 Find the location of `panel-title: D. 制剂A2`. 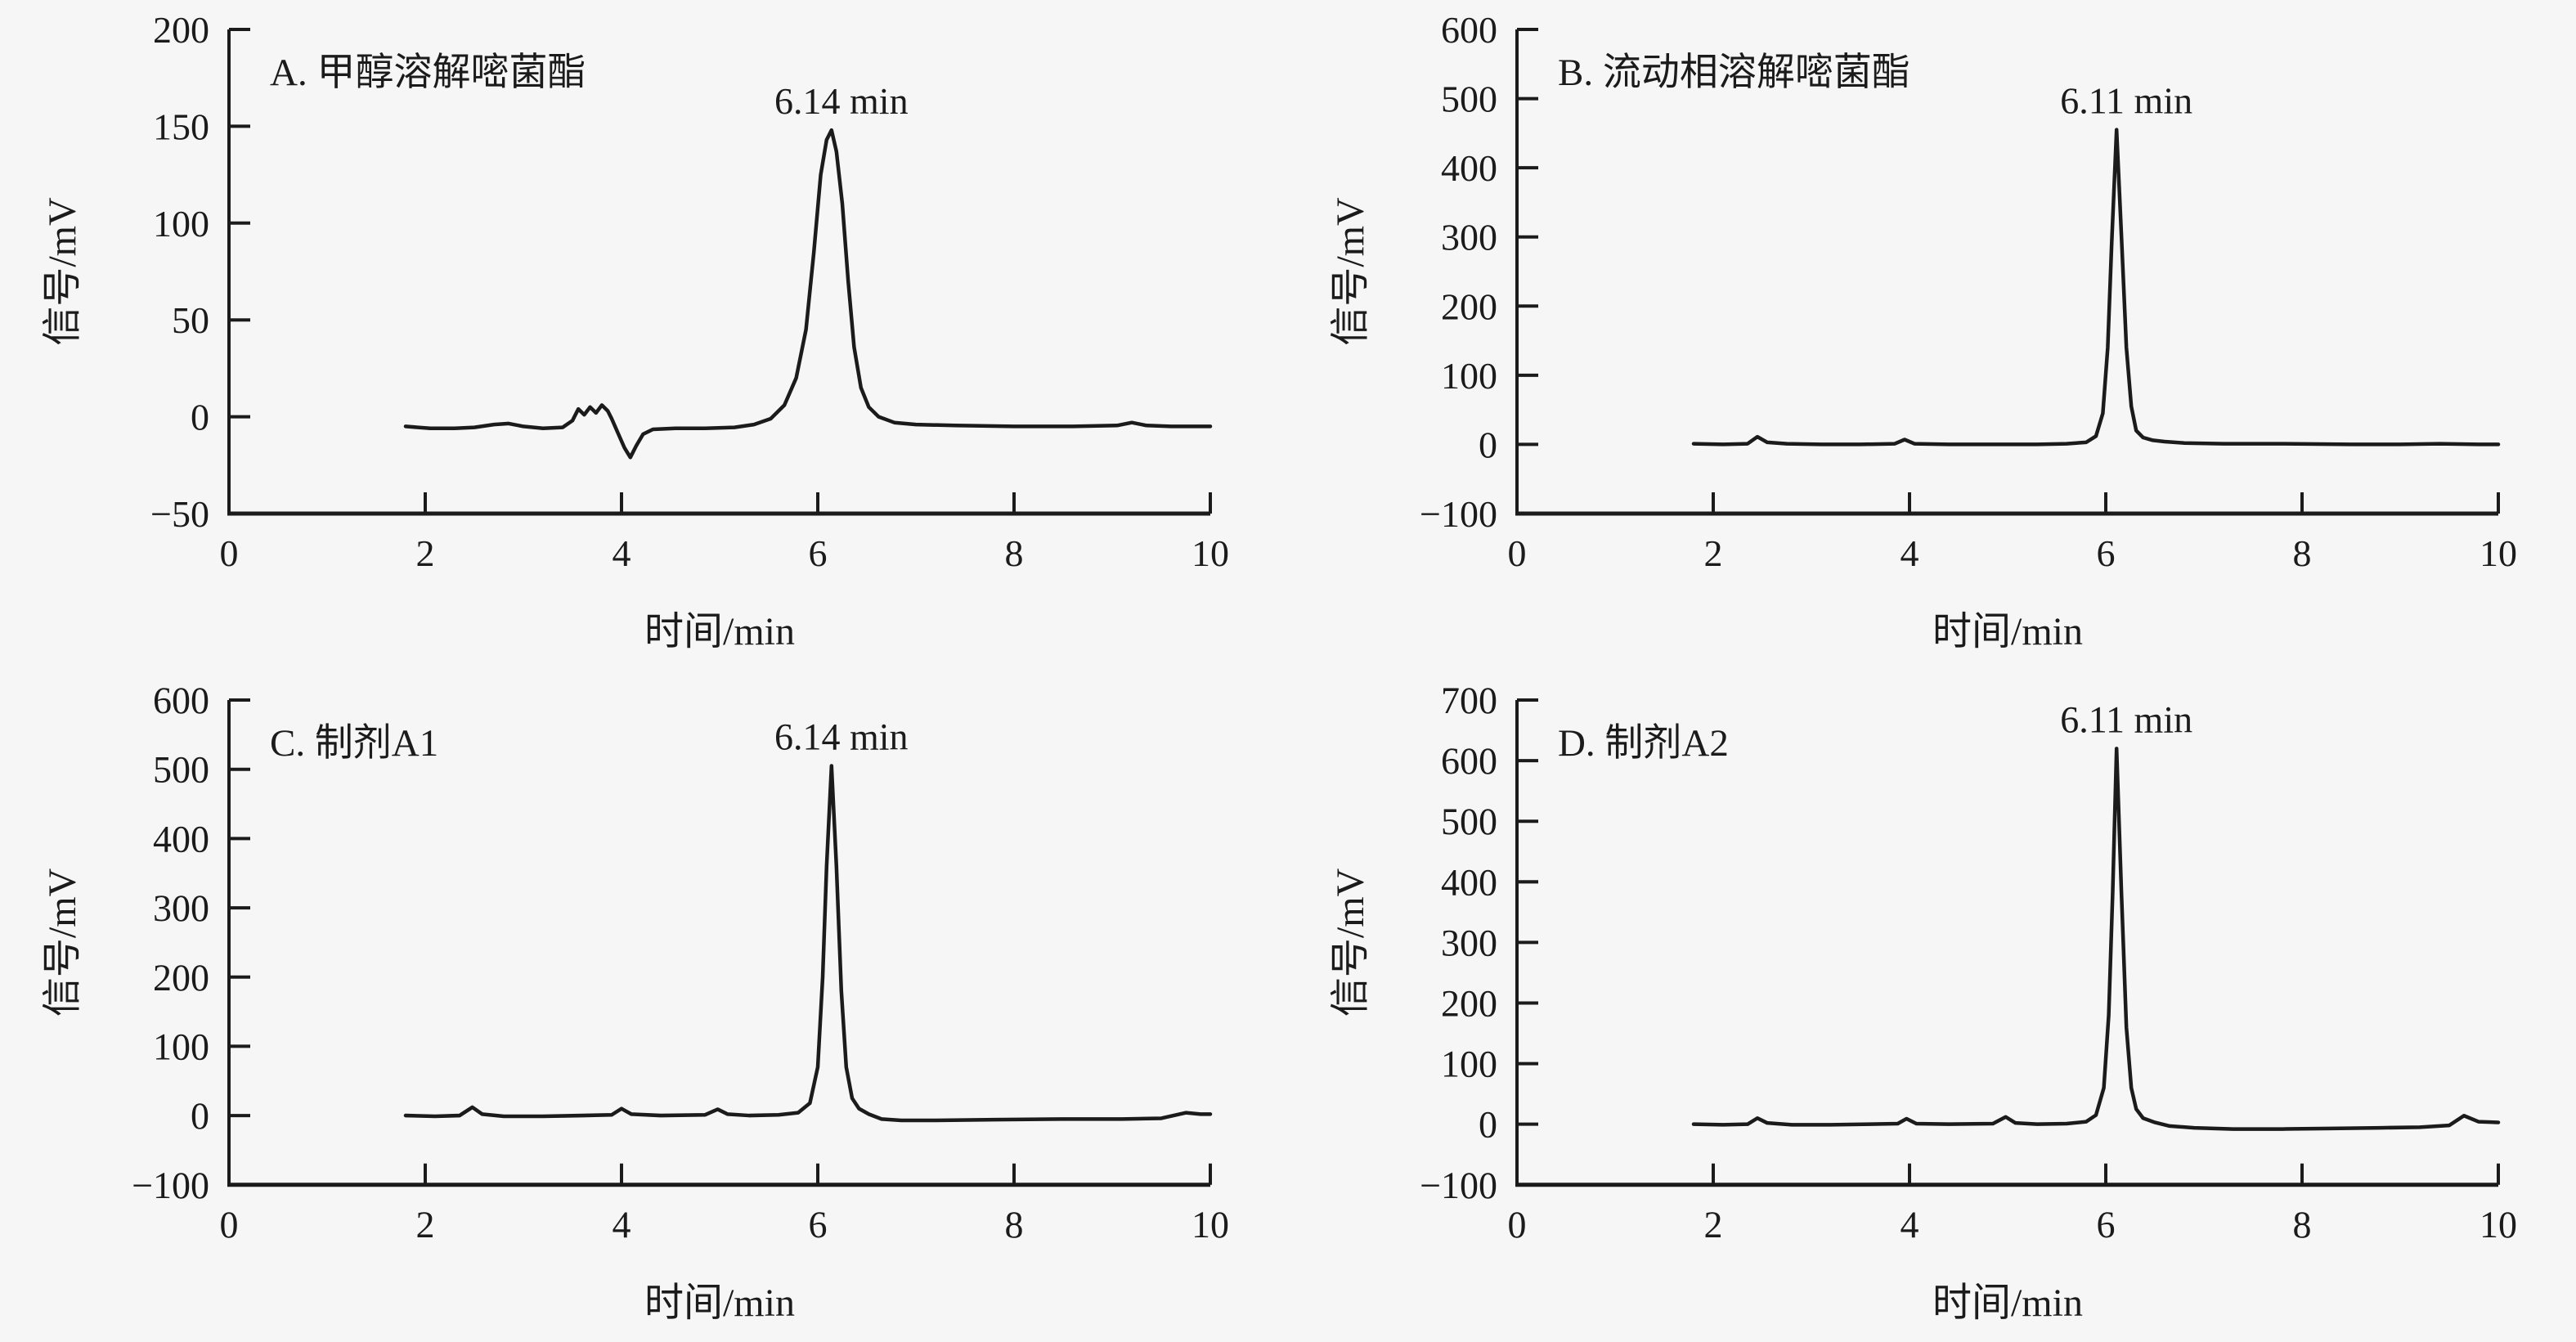

panel-title: D. 制剂A2 is located at coordinates (1643, 743).